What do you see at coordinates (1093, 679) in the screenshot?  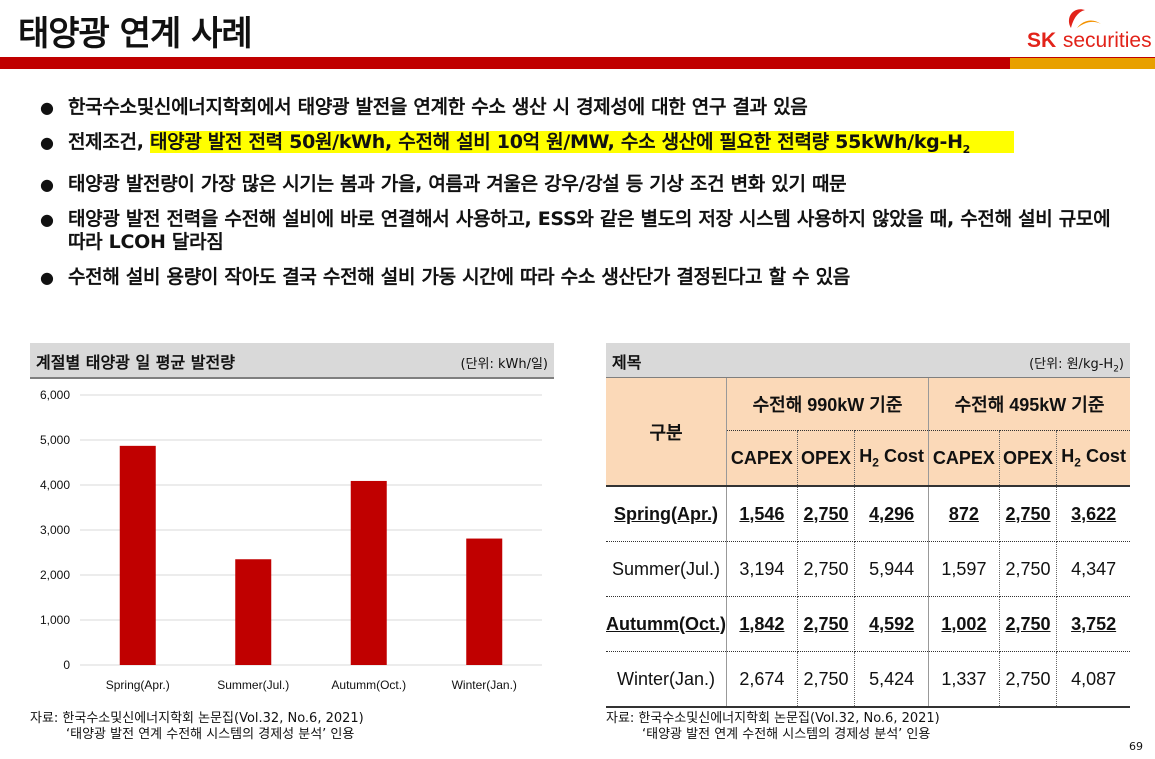 I see `cell: 4,087` at bounding box center [1093, 679].